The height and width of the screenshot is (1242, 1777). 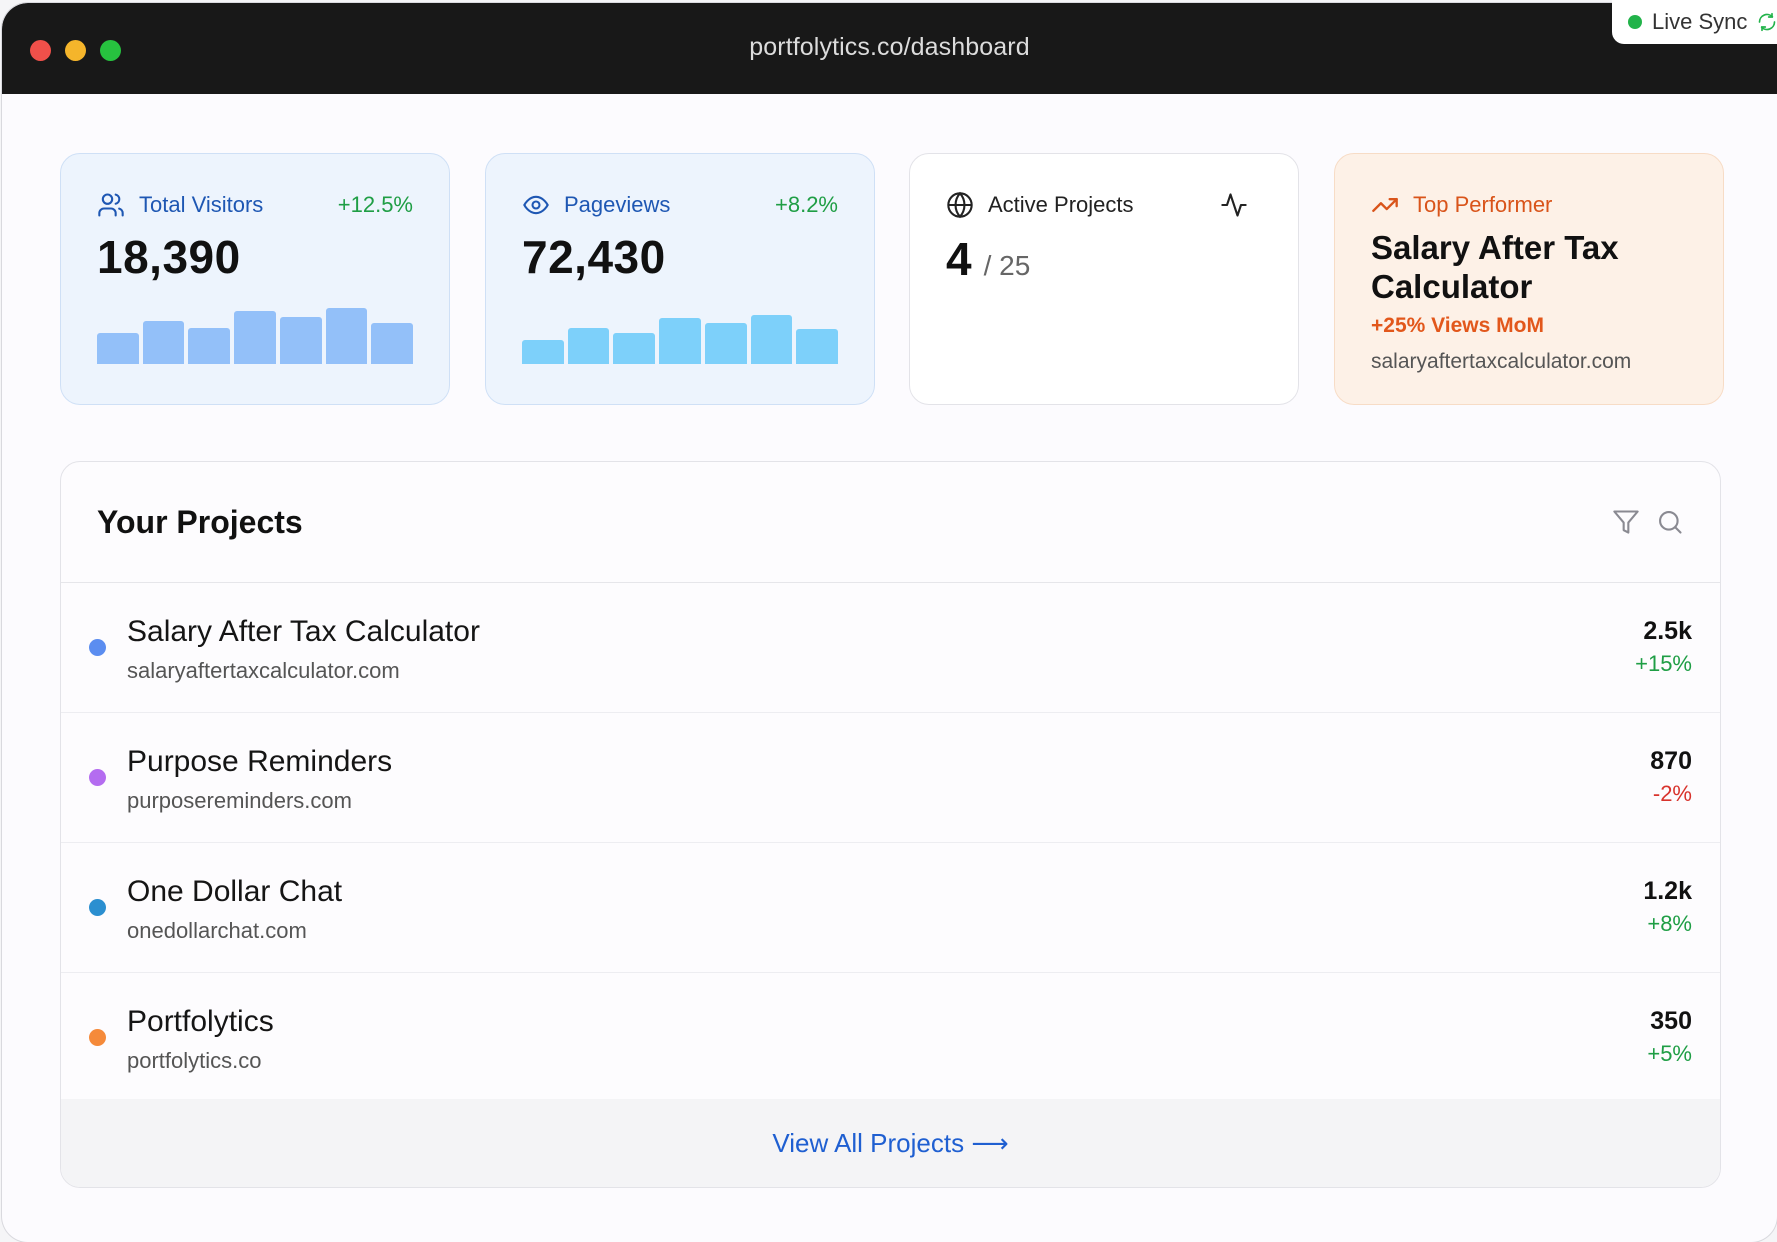 I want to click on url-text: portfolytics.co/dashboard, so click(x=889, y=47).